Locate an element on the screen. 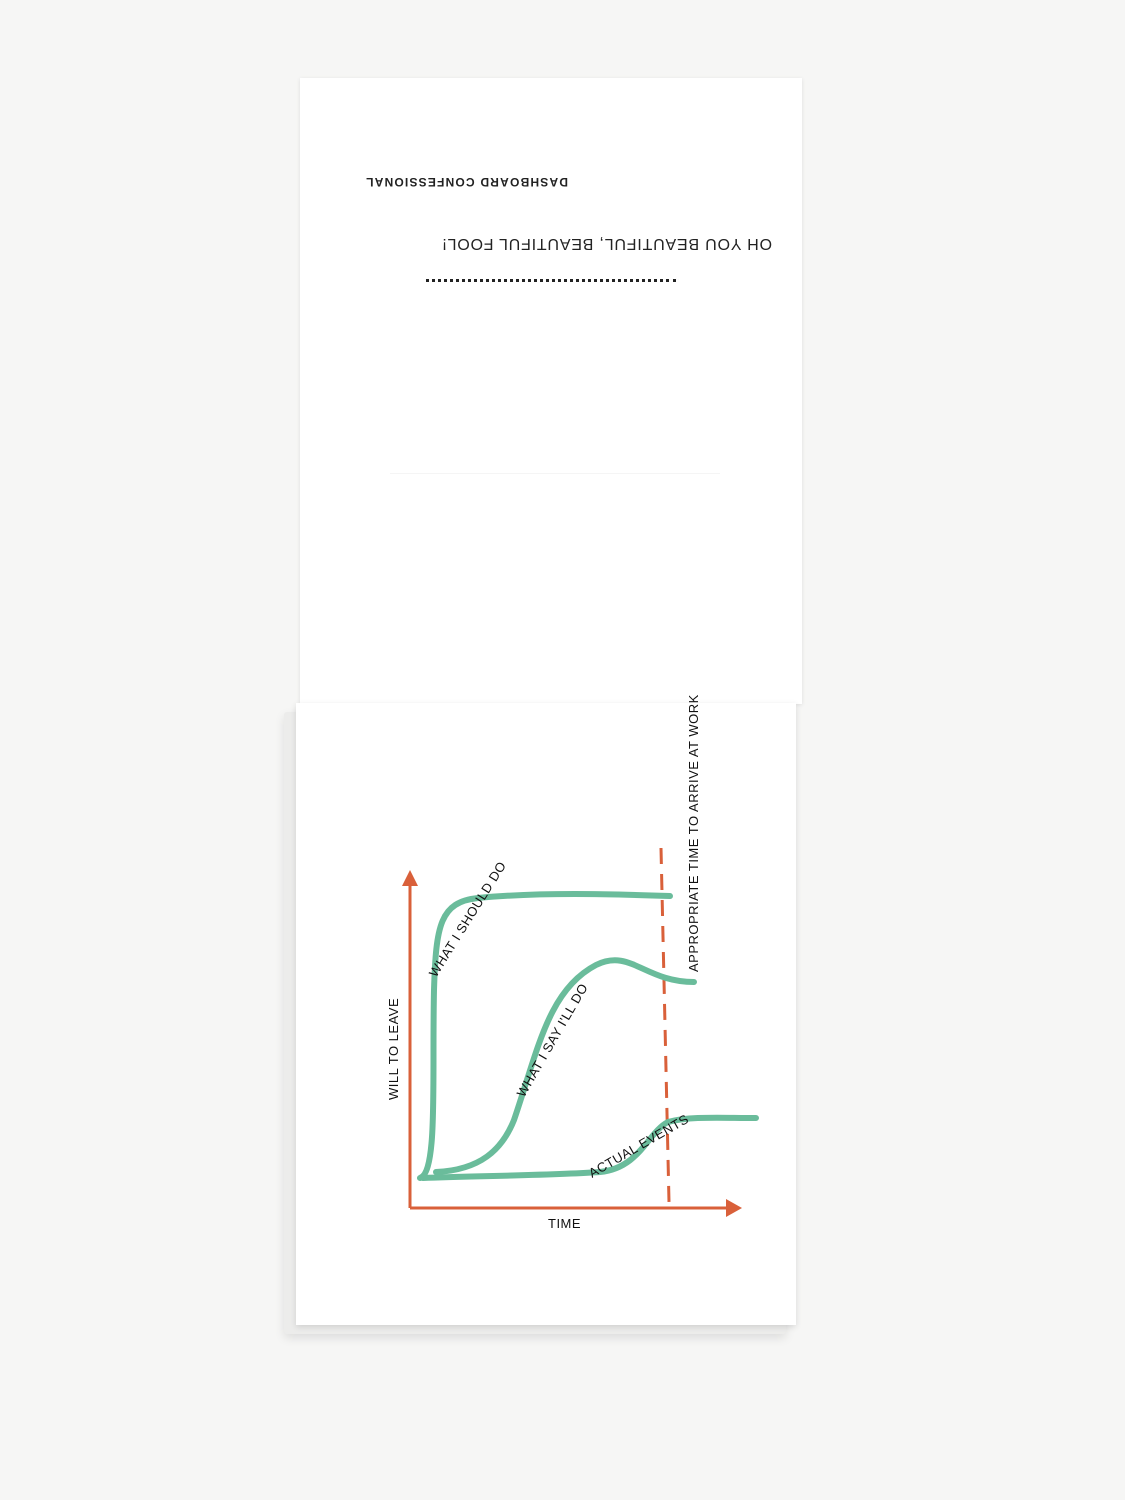 The image size is (1125, 1500). series-what-i-say-ill-do is located at coordinates (565, 1066).